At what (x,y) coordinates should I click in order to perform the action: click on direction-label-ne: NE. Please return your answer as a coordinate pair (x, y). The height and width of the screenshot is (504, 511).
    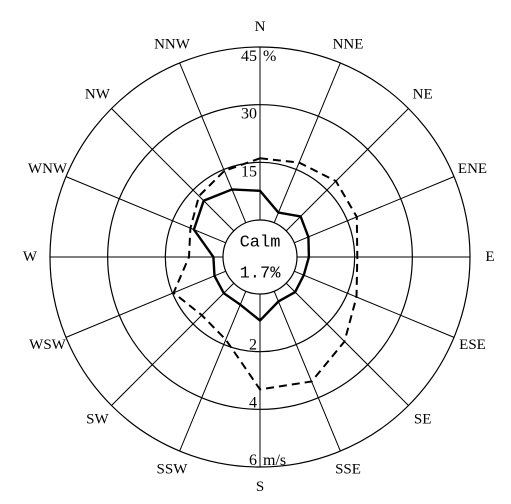
    Looking at the image, I should click on (423, 94).